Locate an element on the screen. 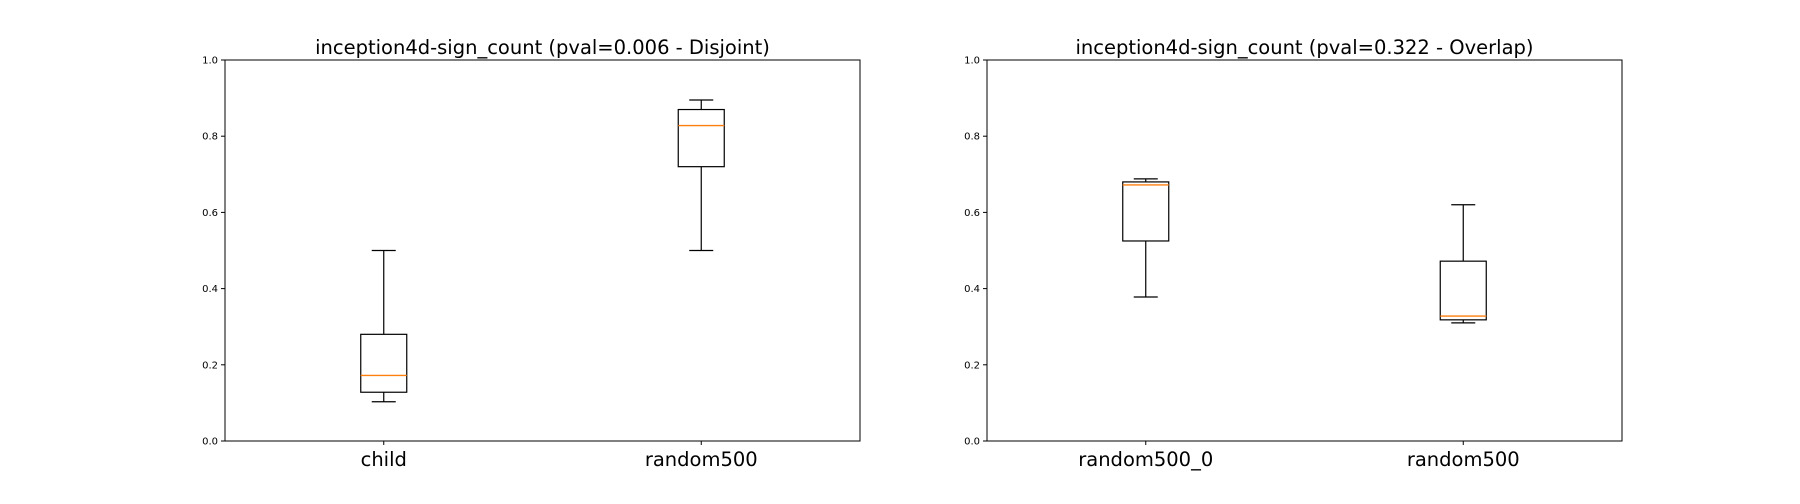 The image size is (1800, 504). x-tick-label: child is located at coordinates (384, 459).